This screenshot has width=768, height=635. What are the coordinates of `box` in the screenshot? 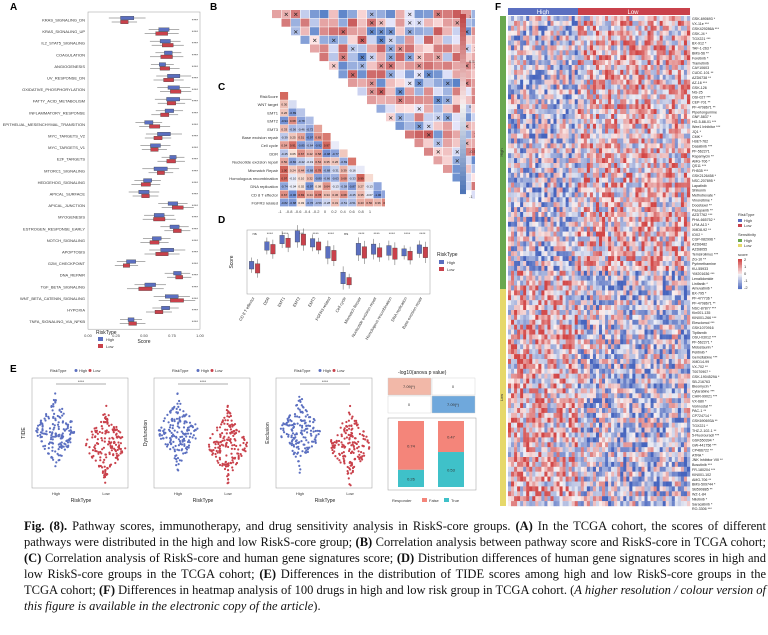 It's located at (147, 180).